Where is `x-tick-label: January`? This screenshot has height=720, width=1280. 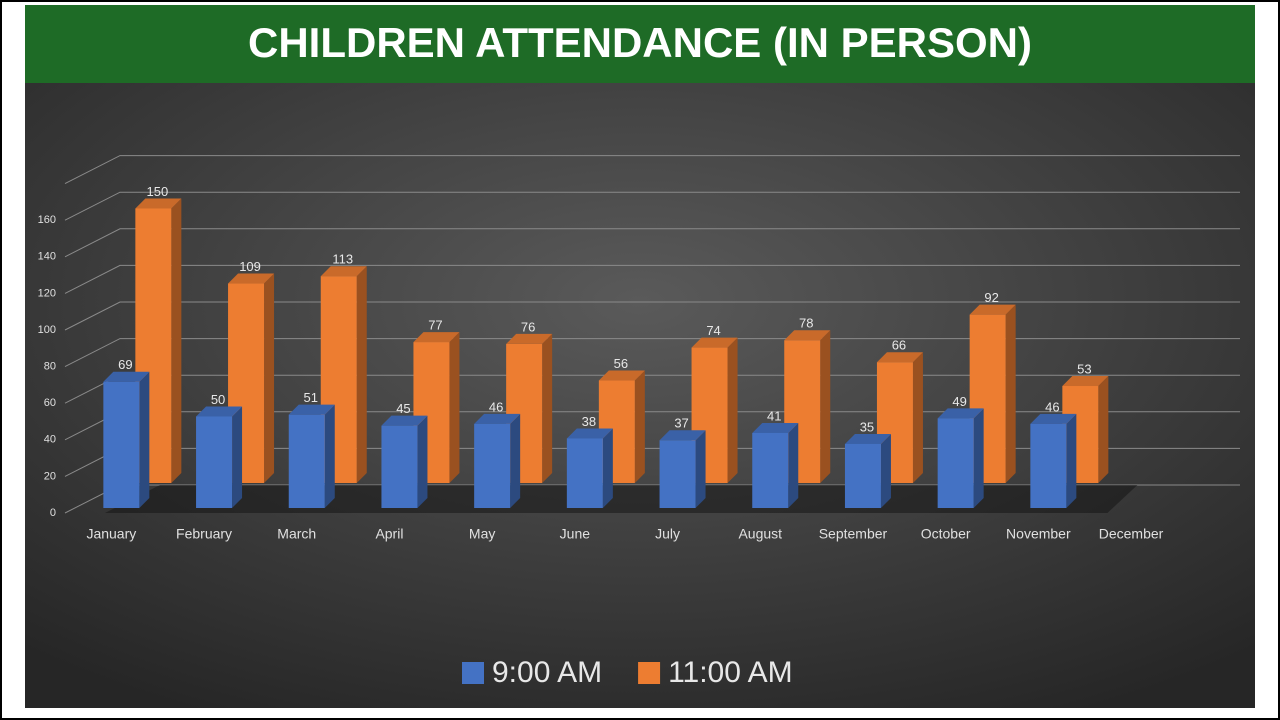 x-tick-label: January is located at coordinates (111, 534).